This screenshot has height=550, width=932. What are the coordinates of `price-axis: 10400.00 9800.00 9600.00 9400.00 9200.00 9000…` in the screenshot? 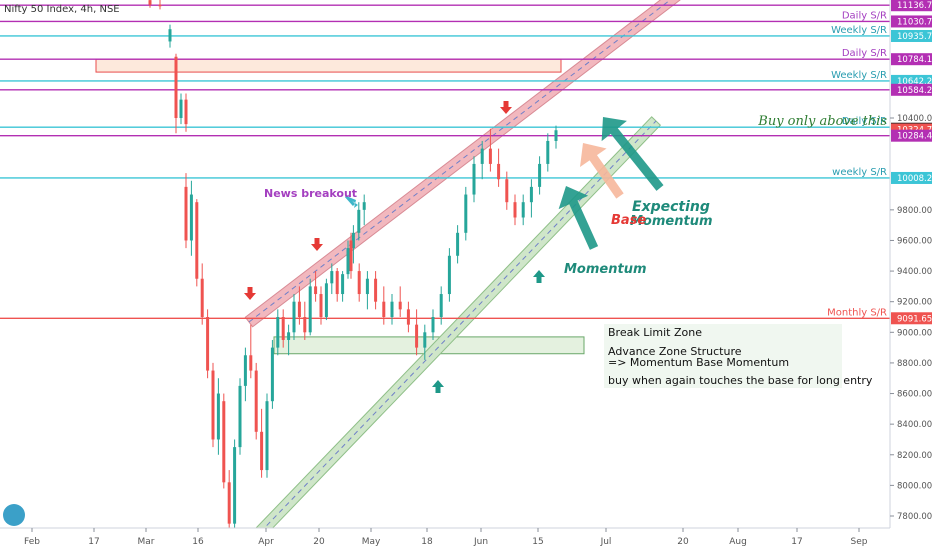 It's located at (910, 275).